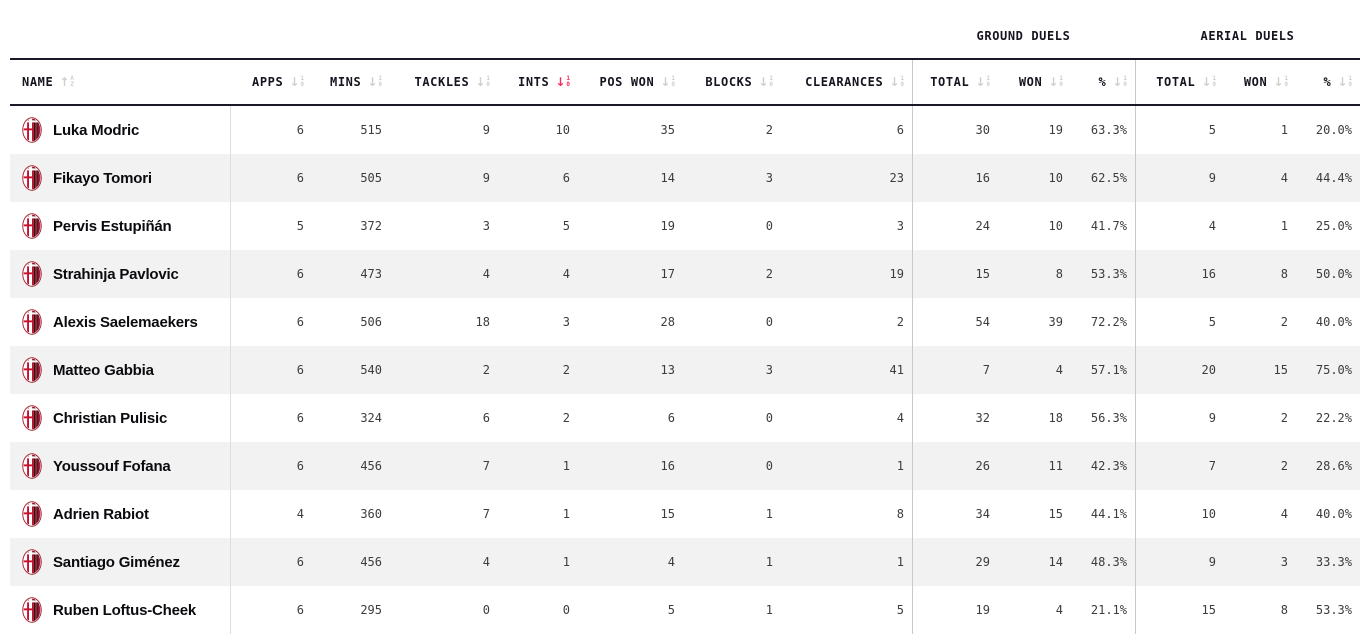  Describe the element at coordinates (486, 178) in the screenshot. I see `stat-cell-tackles: 9` at that location.